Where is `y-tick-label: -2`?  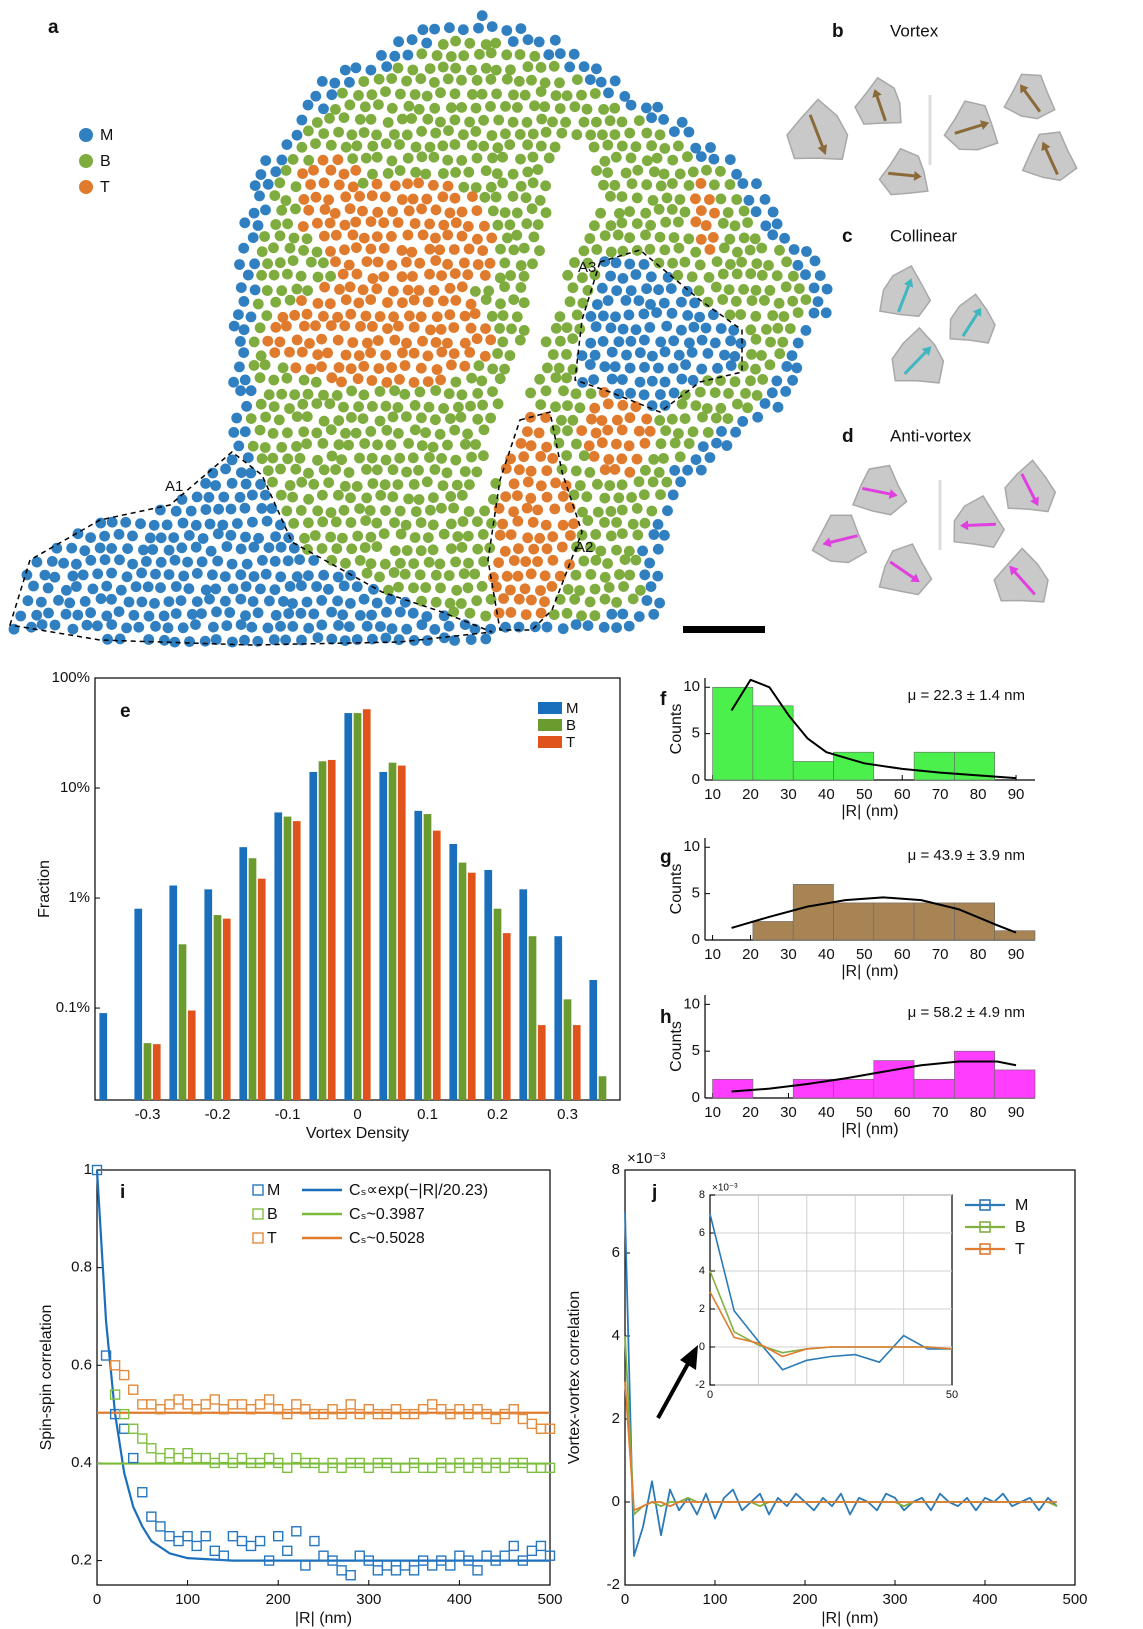 y-tick-label: -2 is located at coordinates (613, 1584).